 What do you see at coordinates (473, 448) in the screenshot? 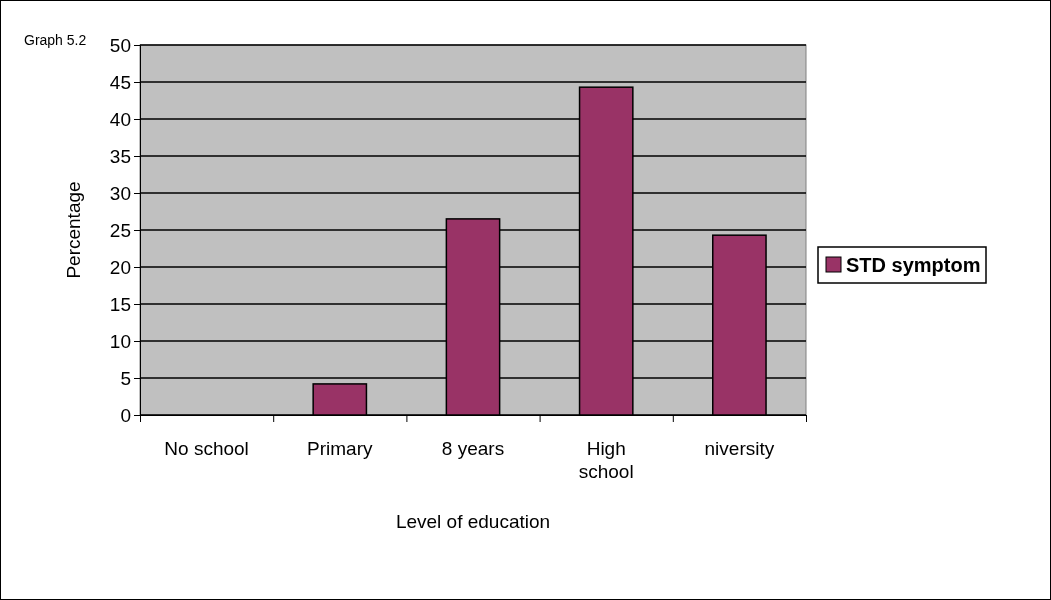
I see `x-tick-label: 8 years` at bounding box center [473, 448].